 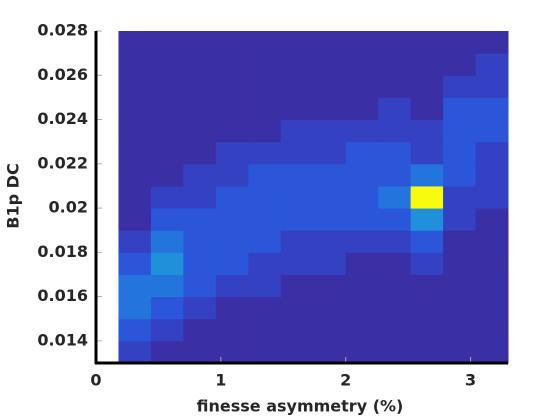 I want to click on y-tick-label: 0.02, so click(x=68, y=207).